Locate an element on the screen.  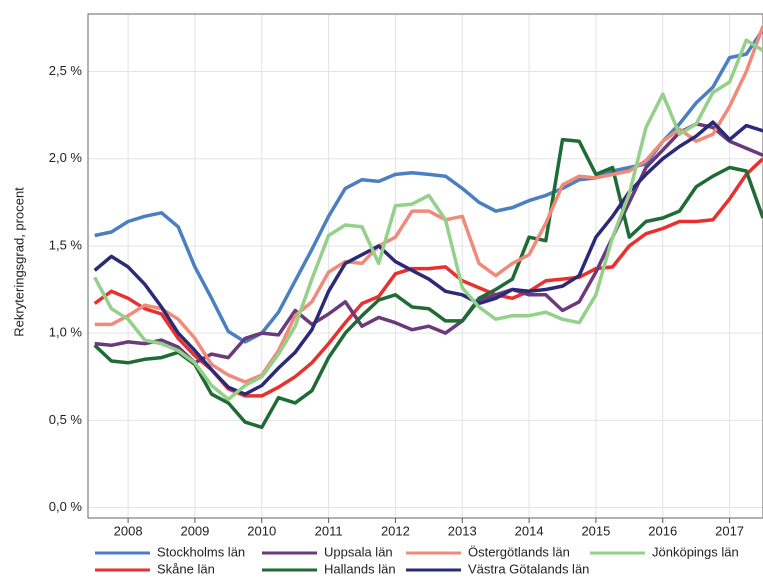
legend-label: Uppsala län is located at coordinates (358, 551).